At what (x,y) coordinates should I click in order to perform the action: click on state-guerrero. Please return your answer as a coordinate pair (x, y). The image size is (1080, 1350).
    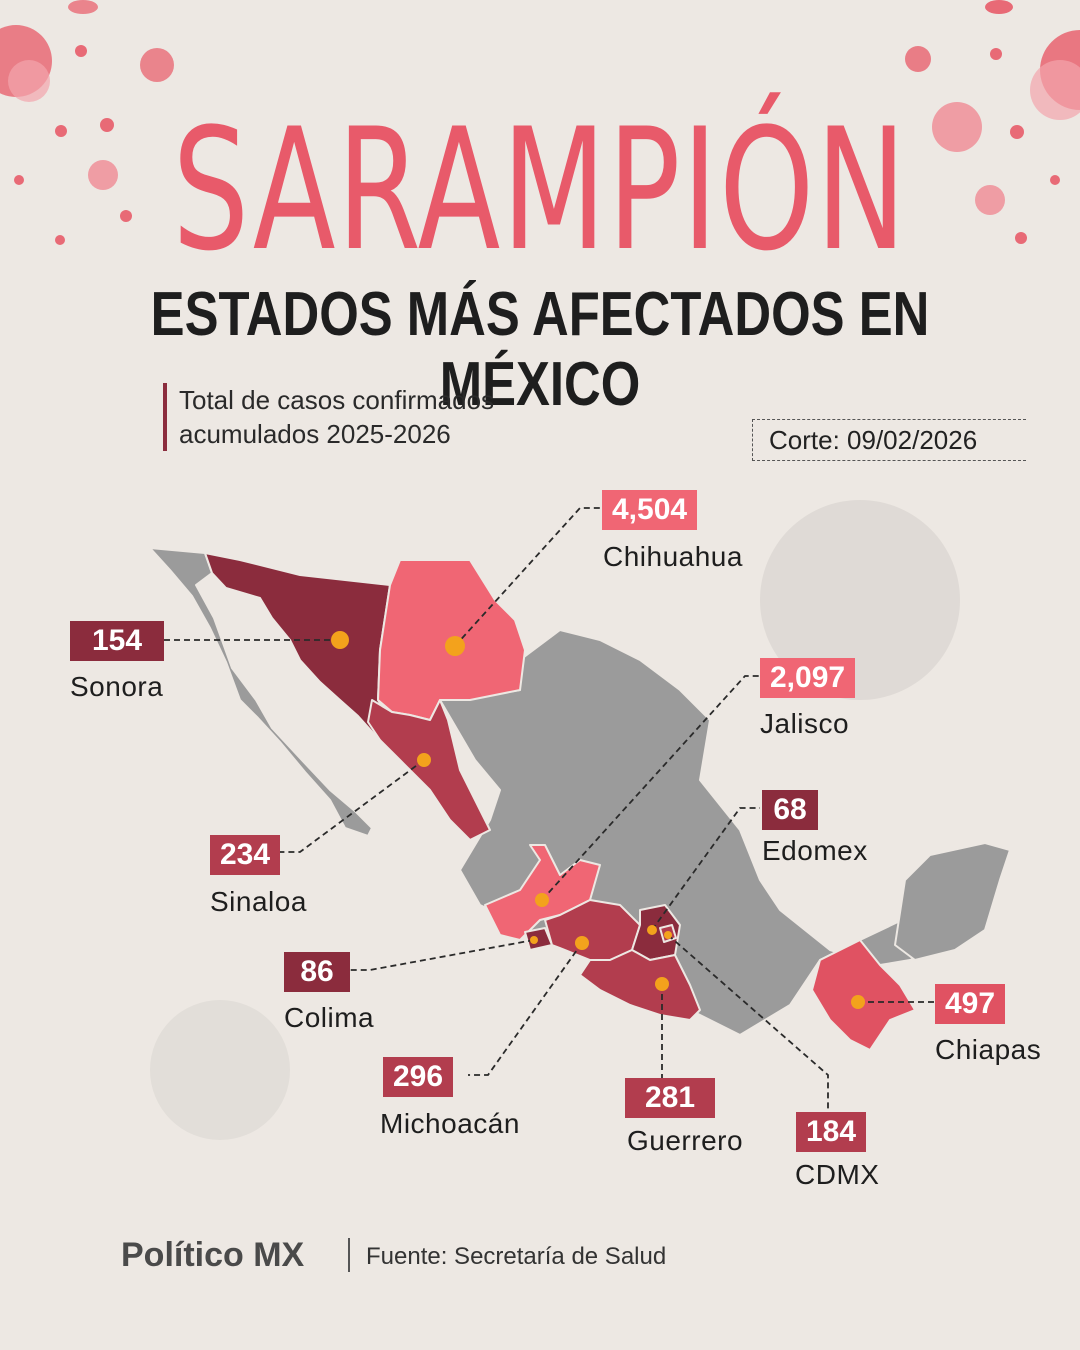
    Looking at the image, I should click on (640, 985).